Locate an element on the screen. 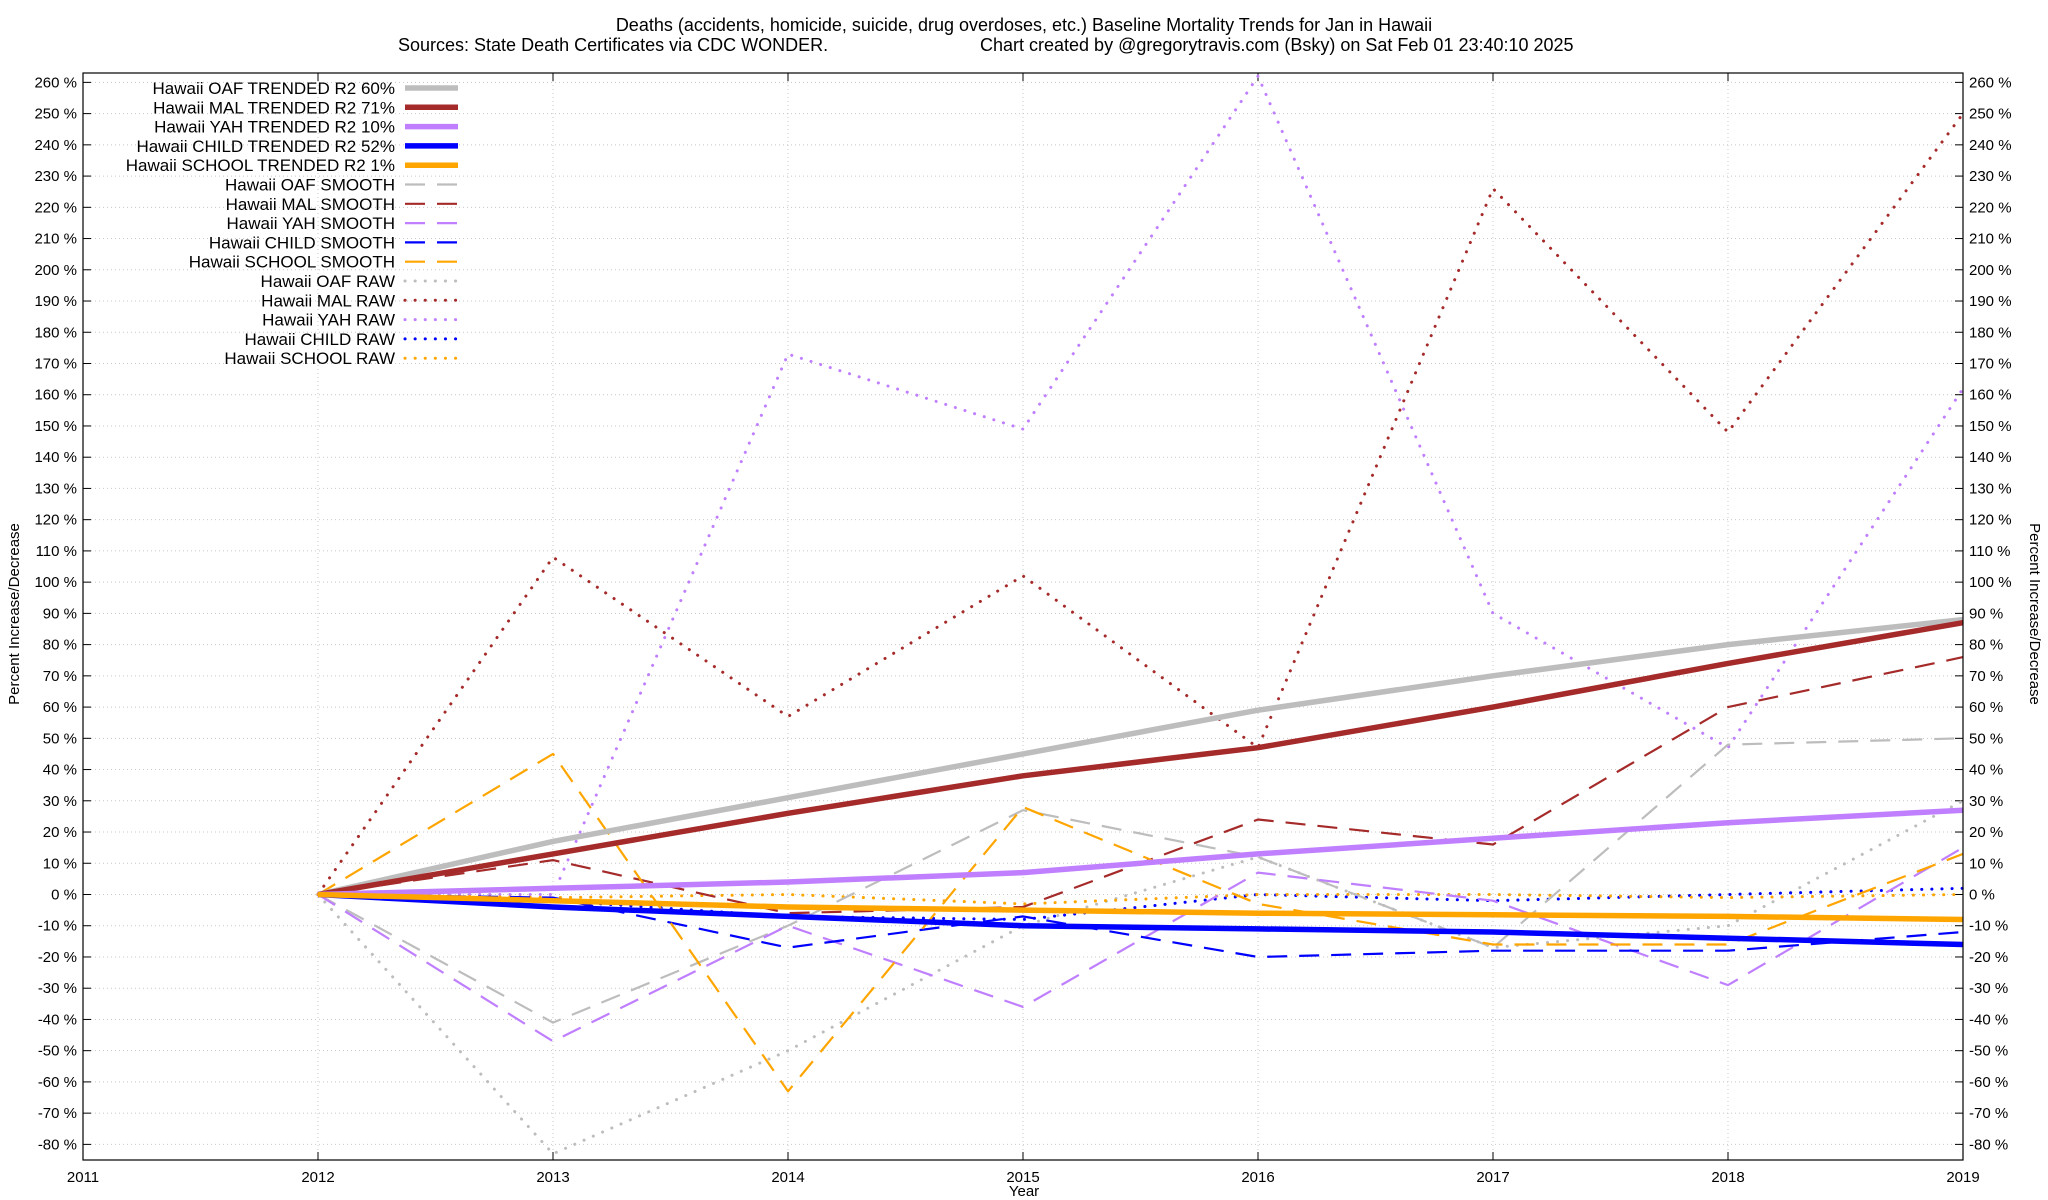  y-tick-label: 240 % is located at coordinates (55, 145).